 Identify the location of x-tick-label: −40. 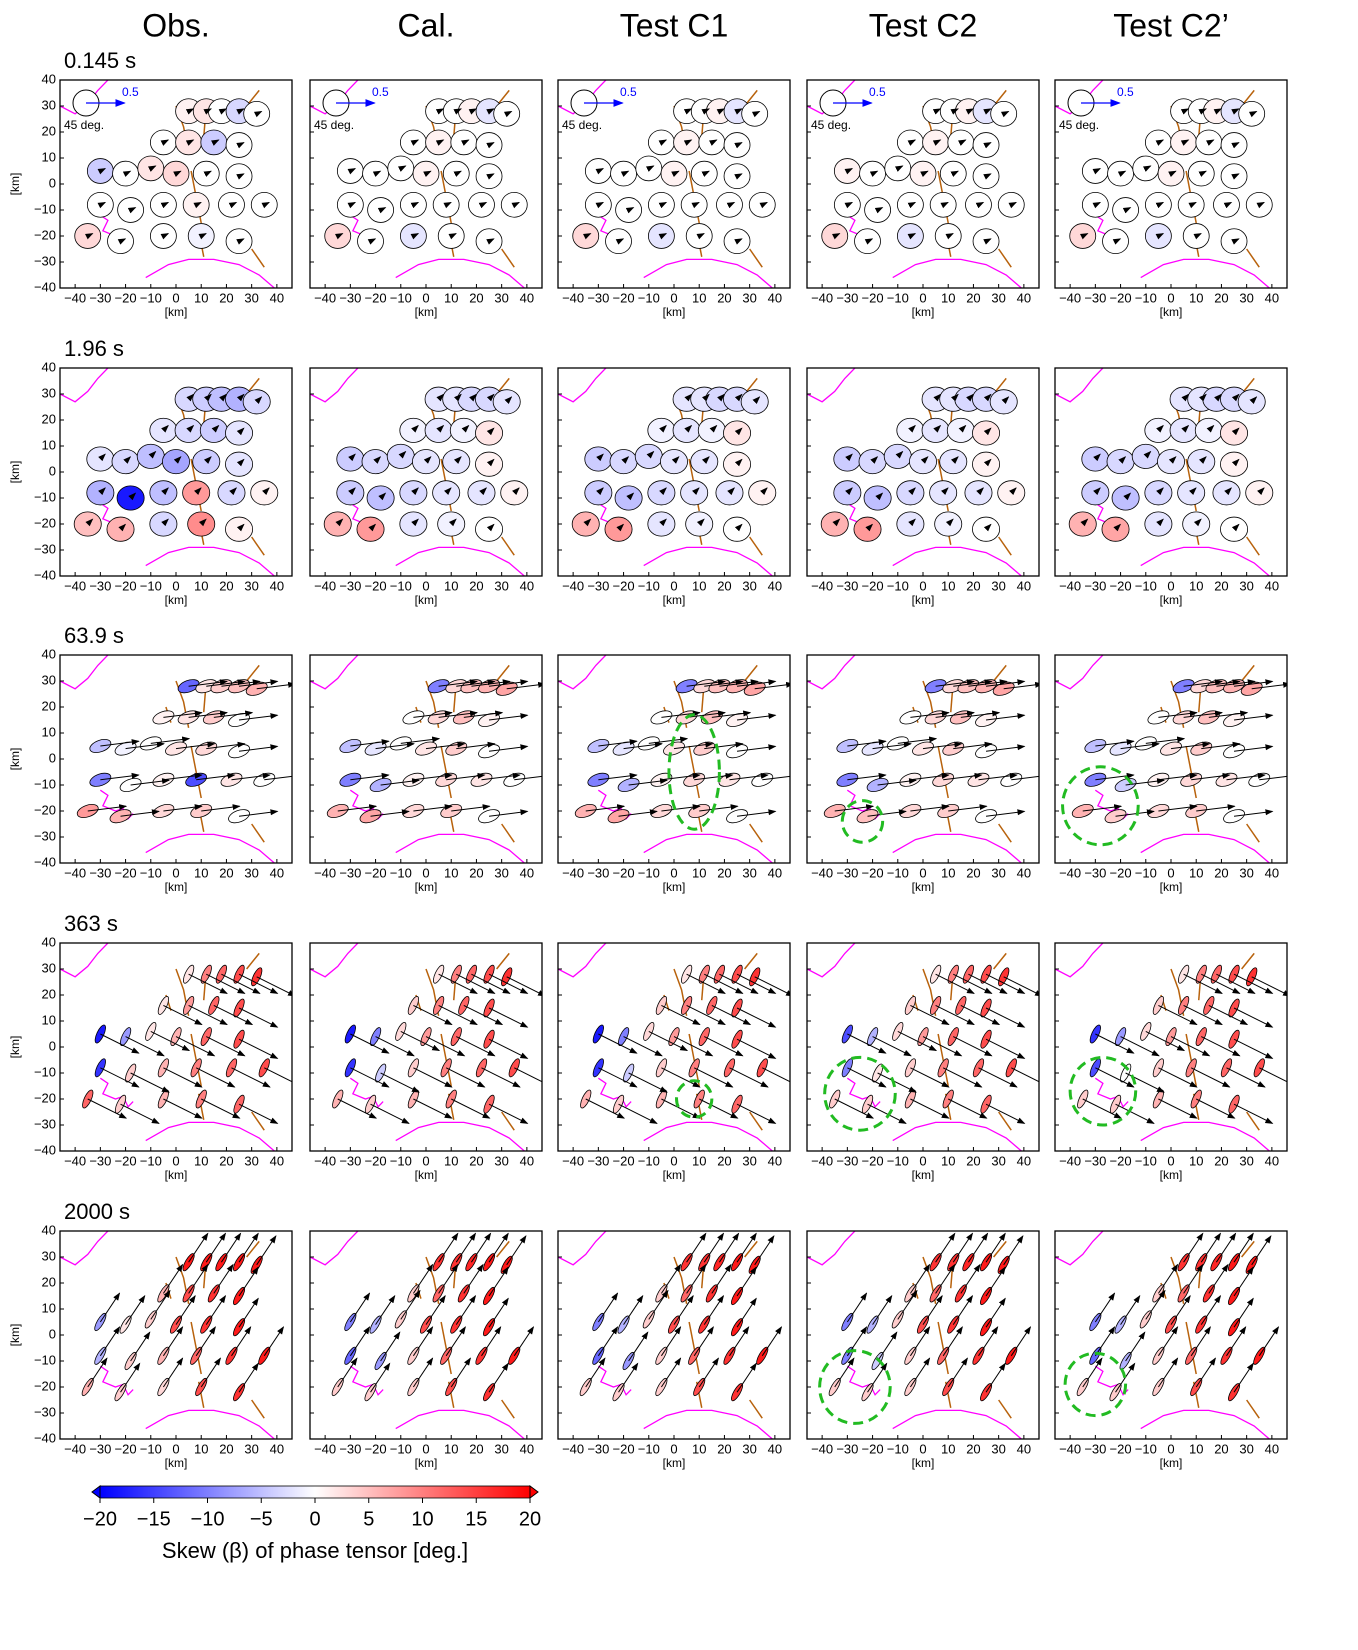
(573, 1160).